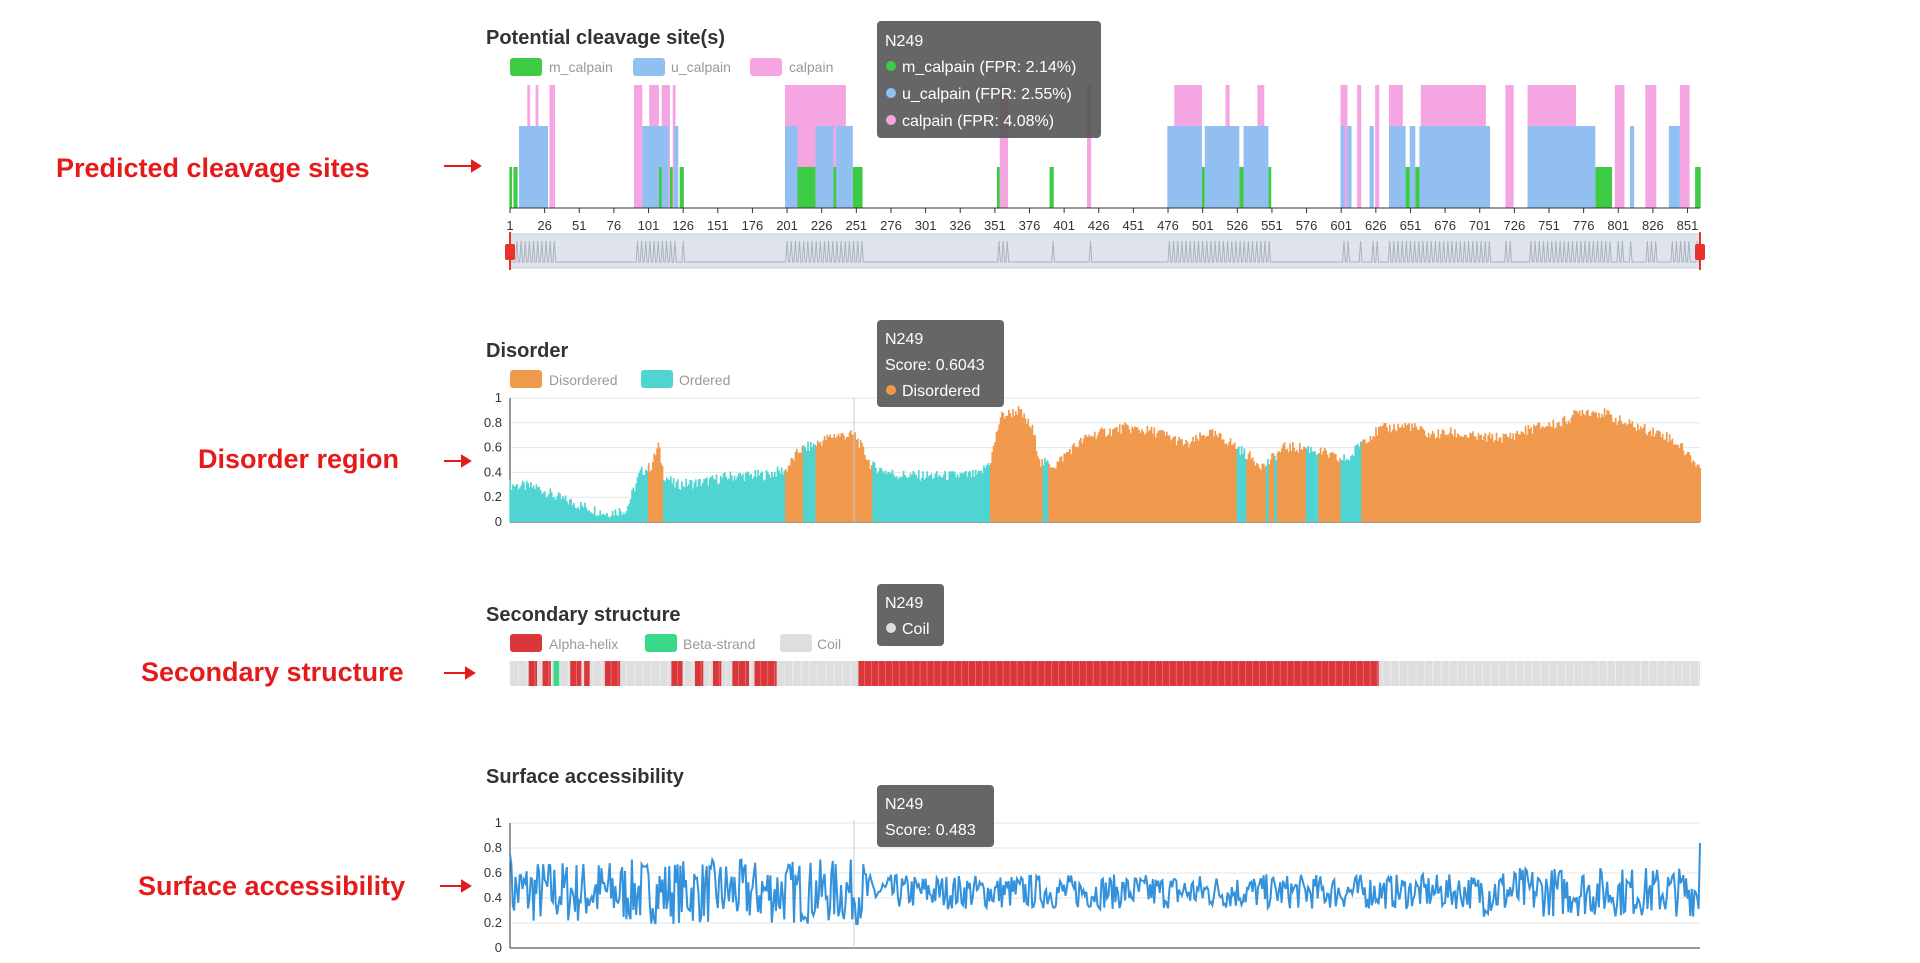  I want to click on legend-swatch-alpha-helix, so click(526, 643).